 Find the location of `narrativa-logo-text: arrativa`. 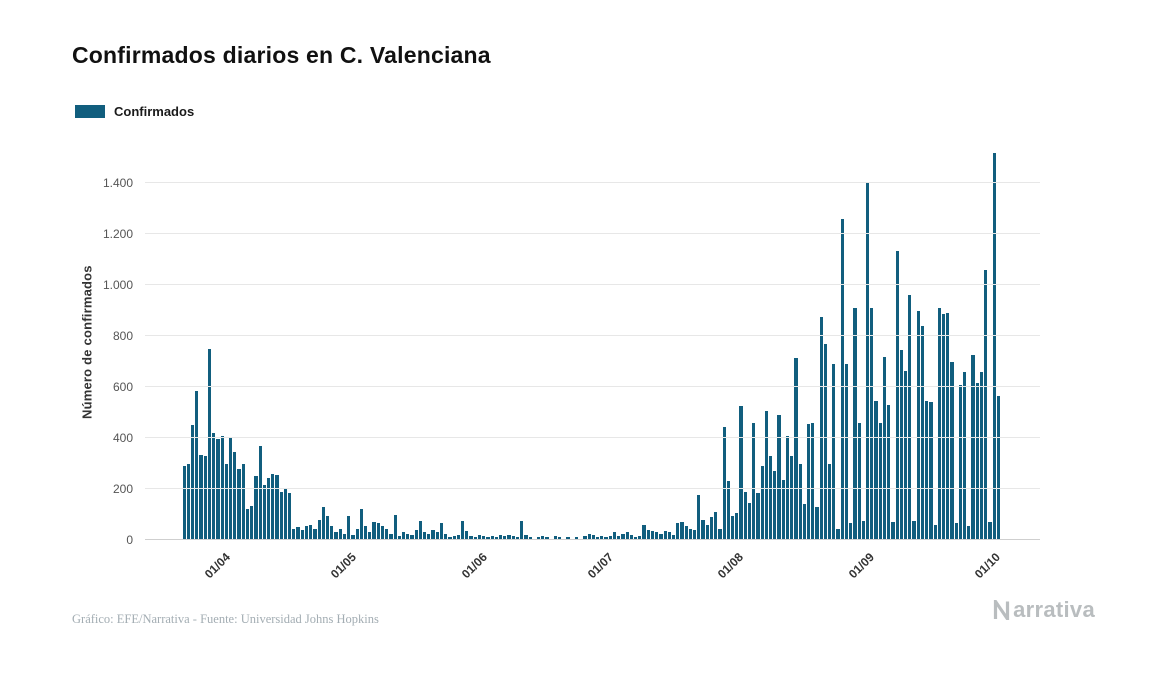

narrativa-logo-text: arrativa is located at coordinates (1054, 609).